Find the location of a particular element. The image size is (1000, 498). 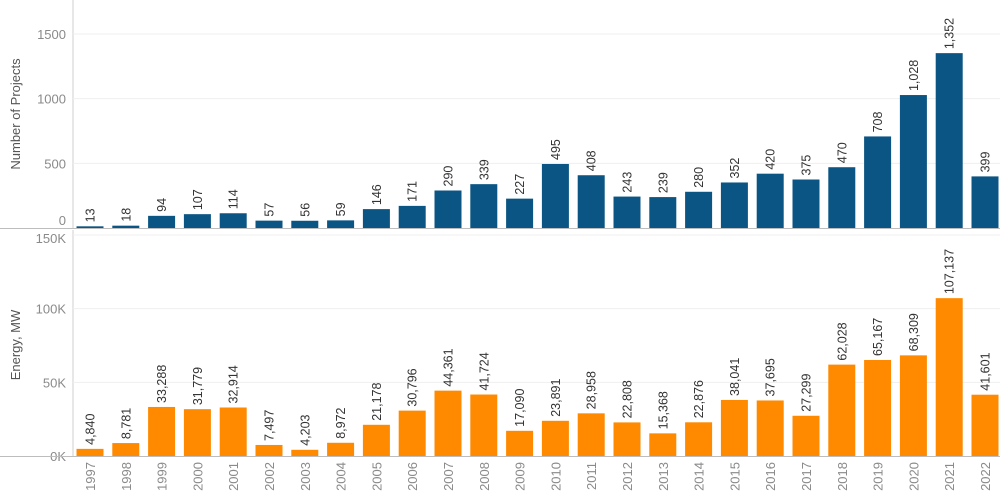

data-label-2007: 290 is located at coordinates (449, 176).